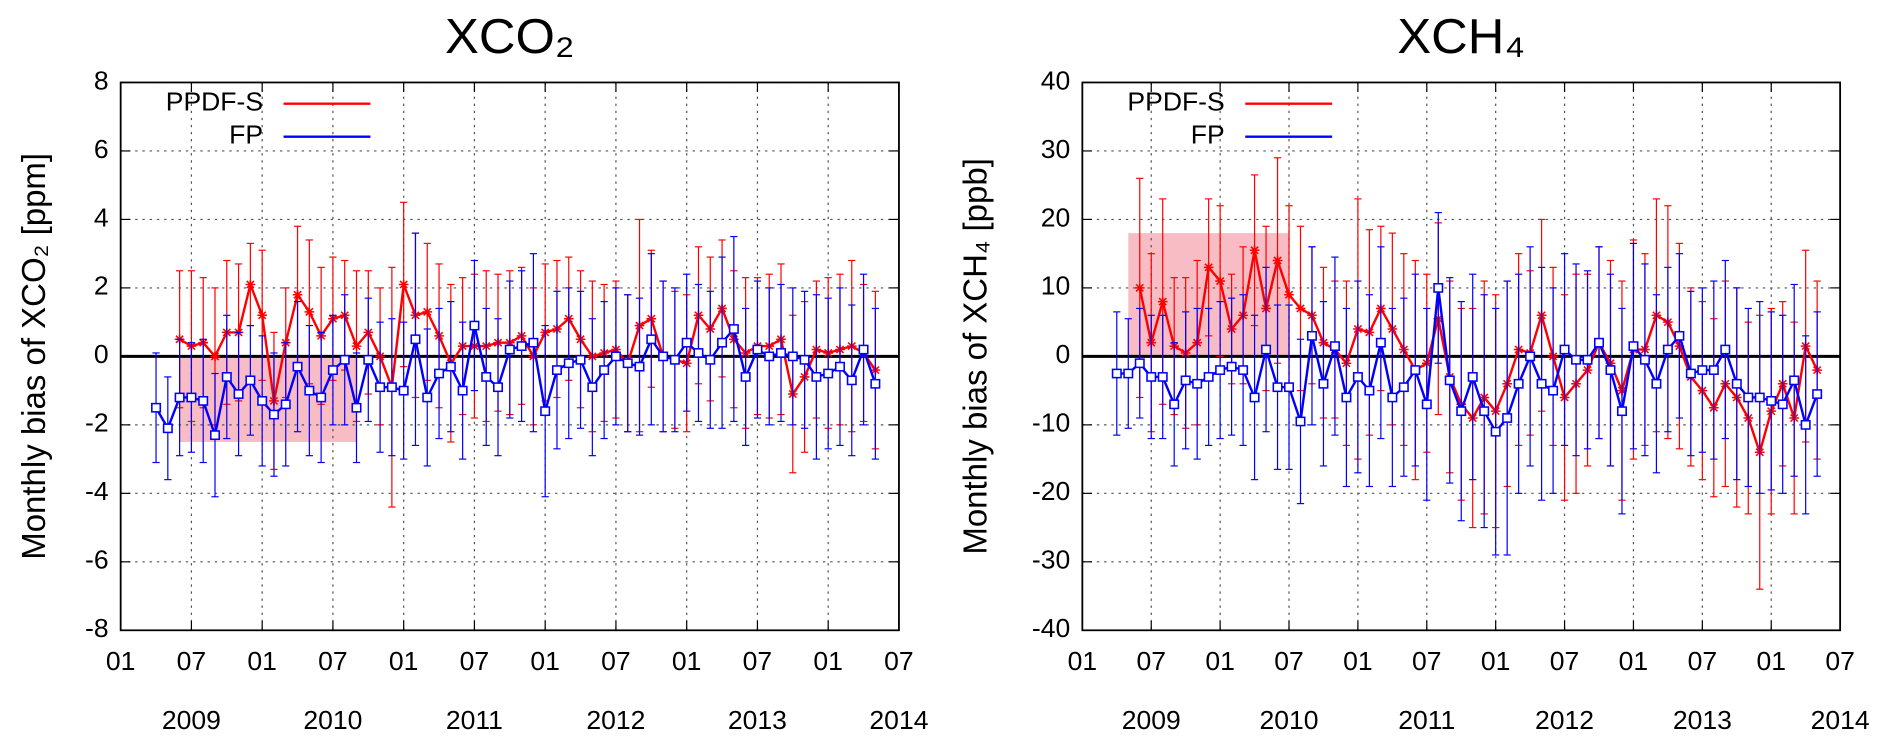  I want to click on y-tick-label: 40, so click(1056, 81).